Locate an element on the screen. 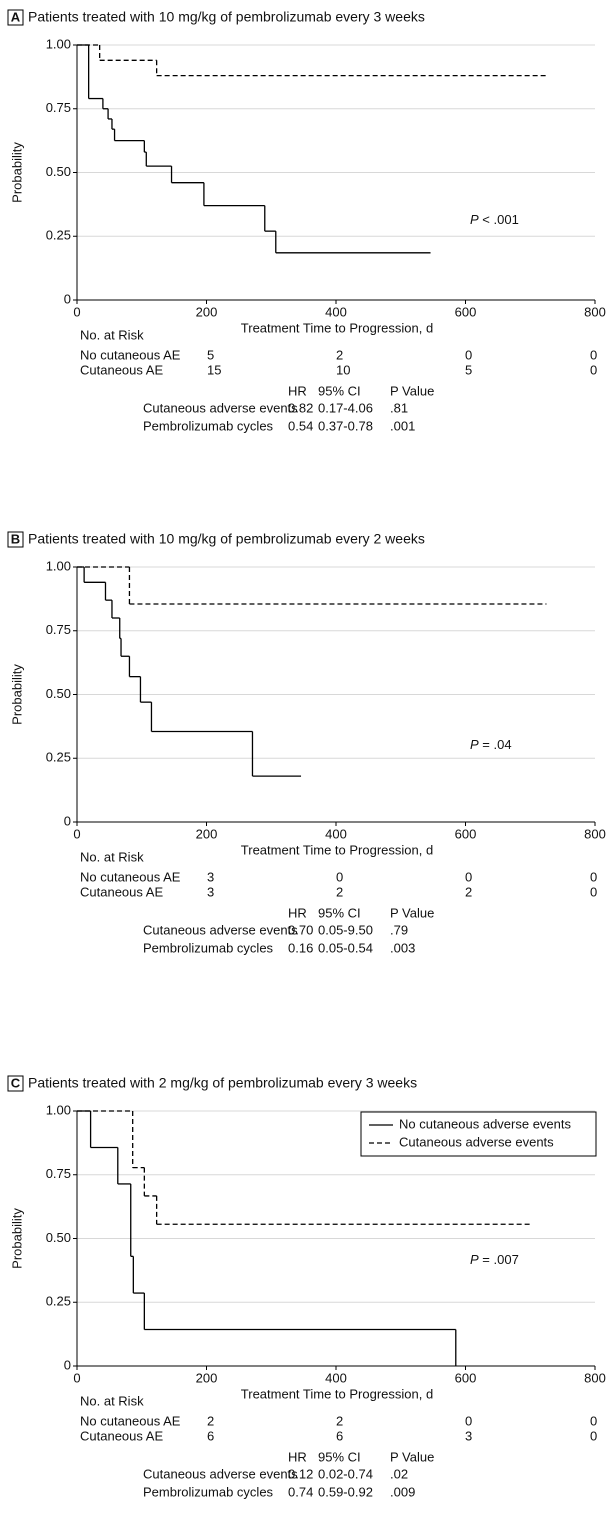  hr-cell: 0.82 is located at coordinates (300, 407).